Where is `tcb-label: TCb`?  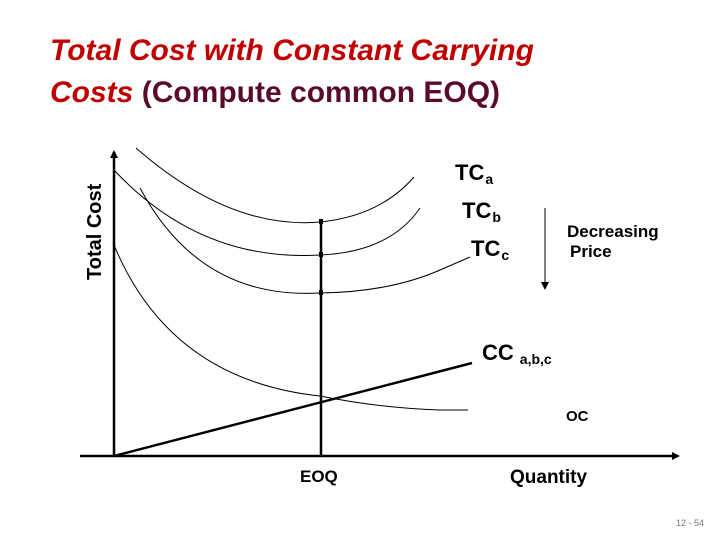
tcb-label: TCb is located at coordinates (481, 211).